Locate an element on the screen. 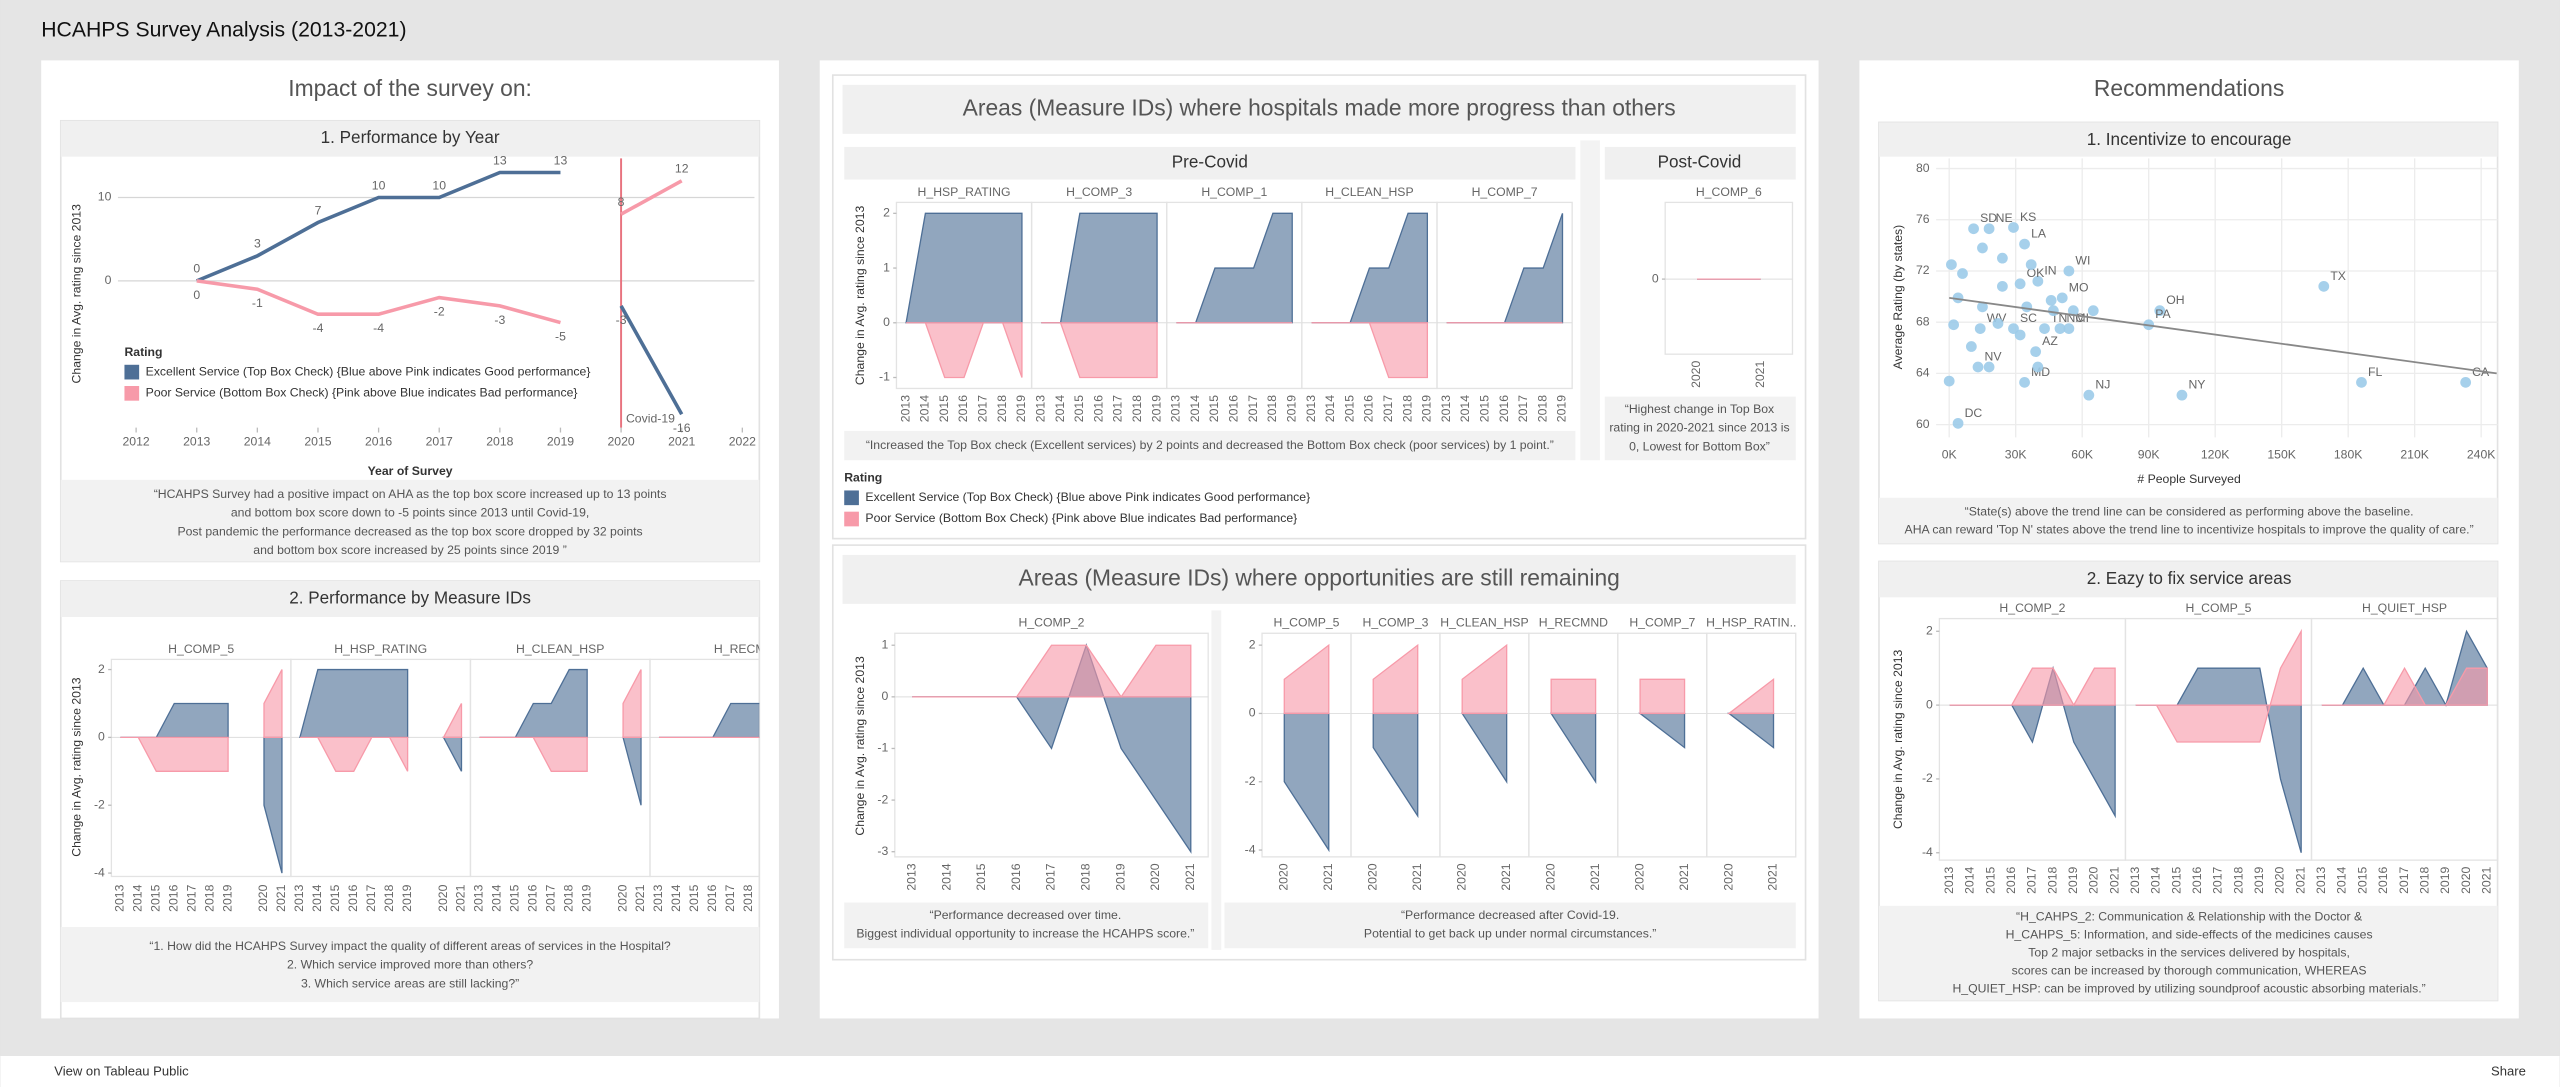 This screenshot has height=1087, width=2560. legend-swatch is located at coordinates (851, 498).